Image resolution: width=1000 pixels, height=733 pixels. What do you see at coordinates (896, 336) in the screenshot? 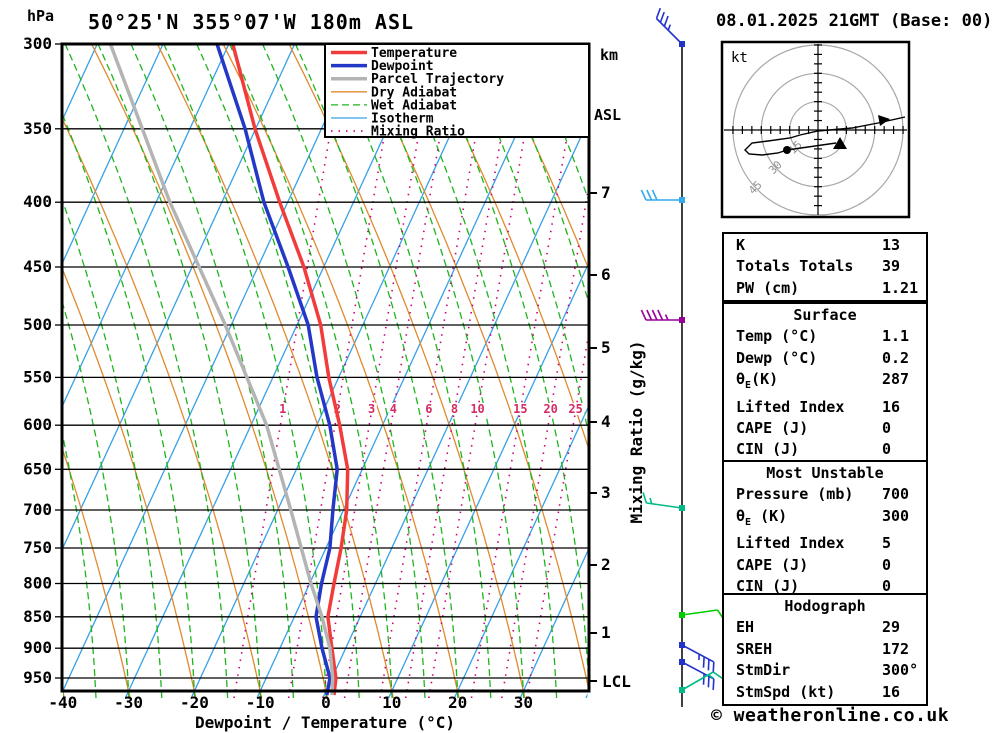
I see `stat-value: 1.1` at bounding box center [896, 336].